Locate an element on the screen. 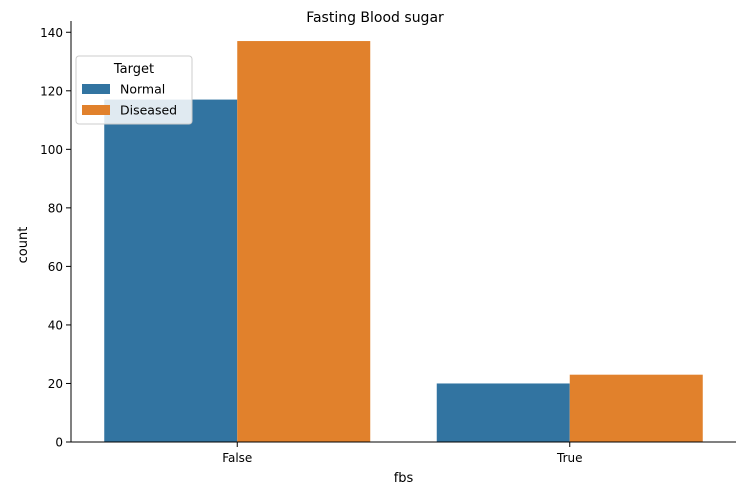  bar-diseased-false is located at coordinates (304, 242).